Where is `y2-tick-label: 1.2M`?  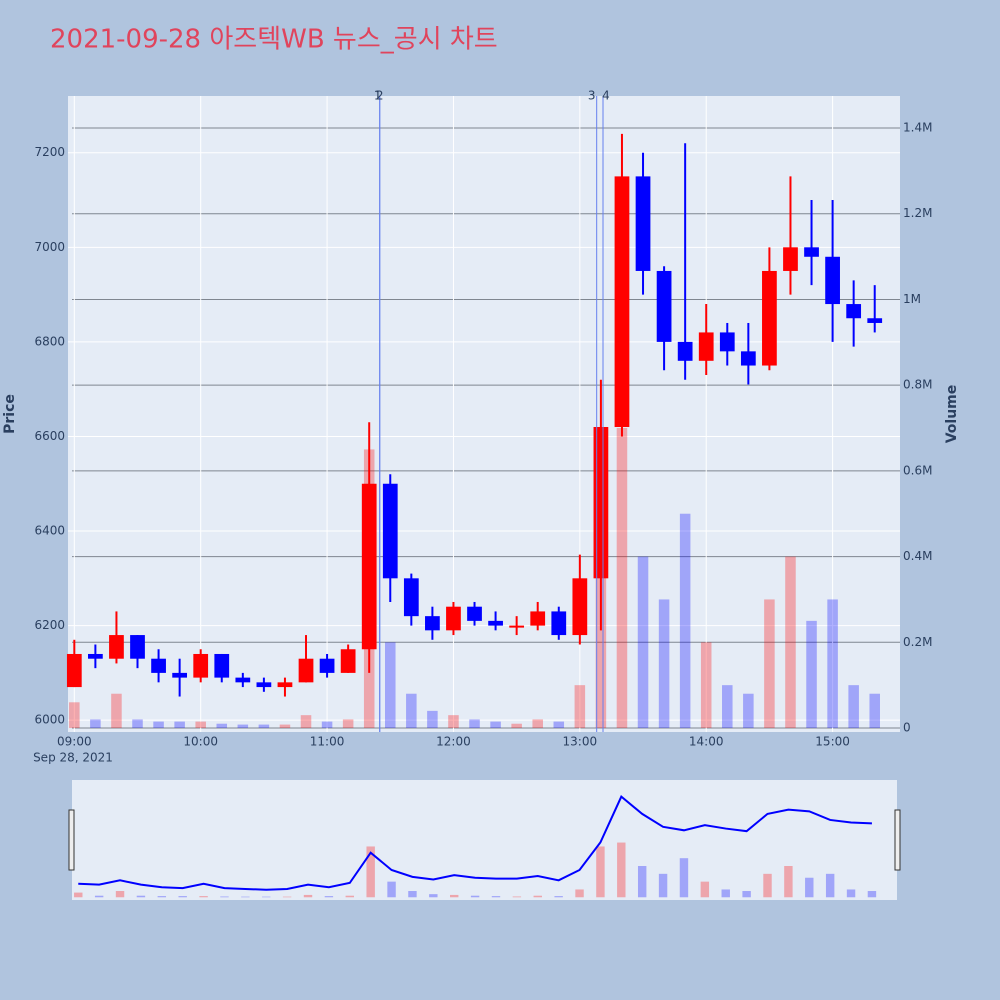
y2-tick-label: 1.2M is located at coordinates (917, 213).